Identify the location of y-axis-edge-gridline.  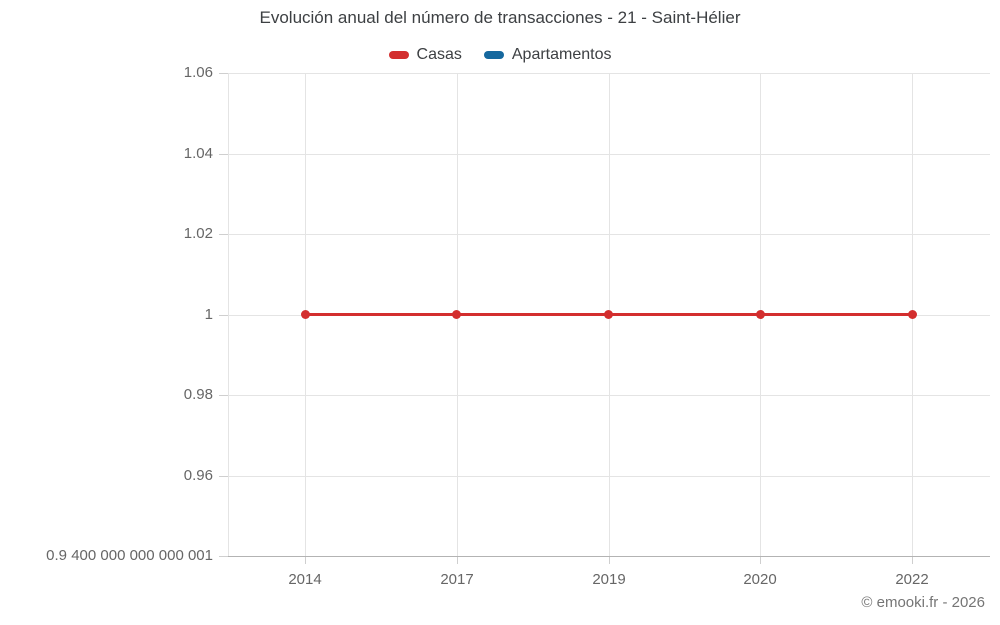
(228, 314).